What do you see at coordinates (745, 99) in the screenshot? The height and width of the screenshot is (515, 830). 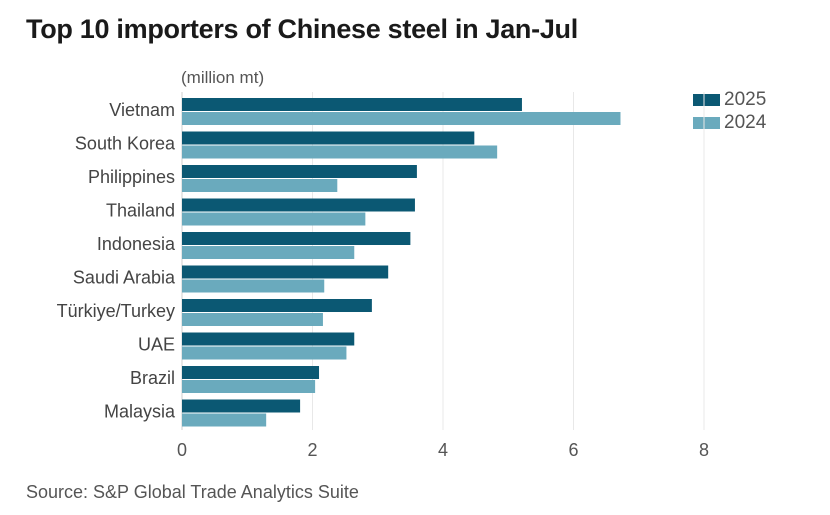 I see `legend-label-2025: 2025` at bounding box center [745, 99].